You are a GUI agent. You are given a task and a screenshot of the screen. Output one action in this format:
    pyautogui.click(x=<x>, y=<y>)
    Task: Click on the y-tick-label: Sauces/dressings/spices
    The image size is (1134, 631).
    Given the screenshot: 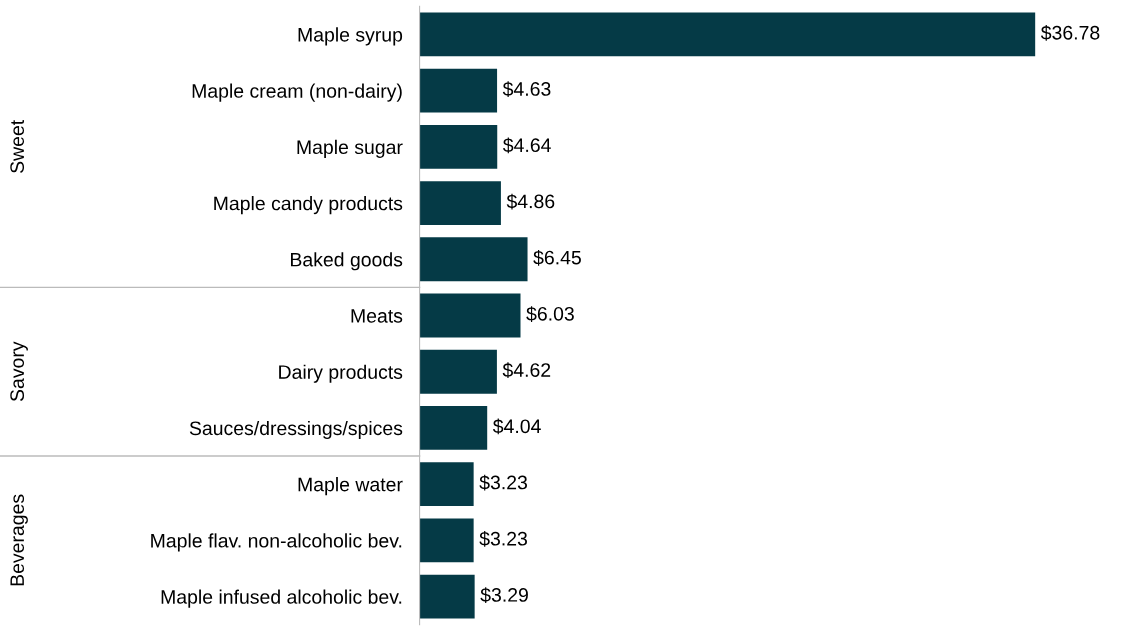 What is the action you would take?
    pyautogui.click(x=296, y=430)
    